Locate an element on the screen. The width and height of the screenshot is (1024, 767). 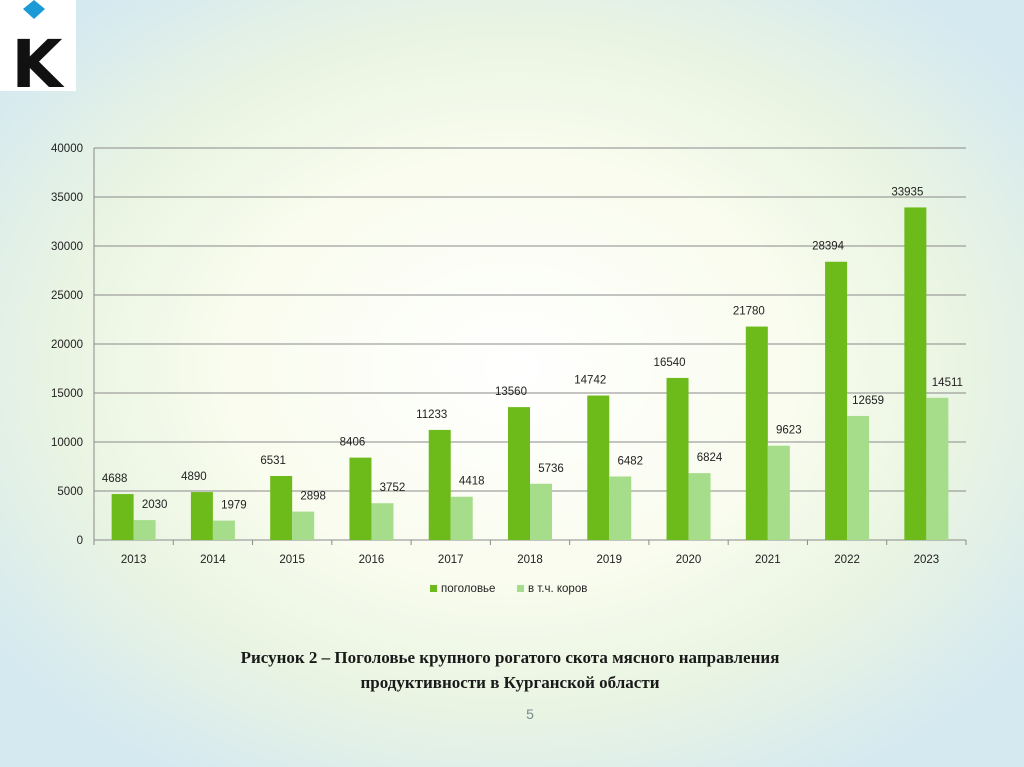
data-label: 2030 is located at coordinates (155, 505).